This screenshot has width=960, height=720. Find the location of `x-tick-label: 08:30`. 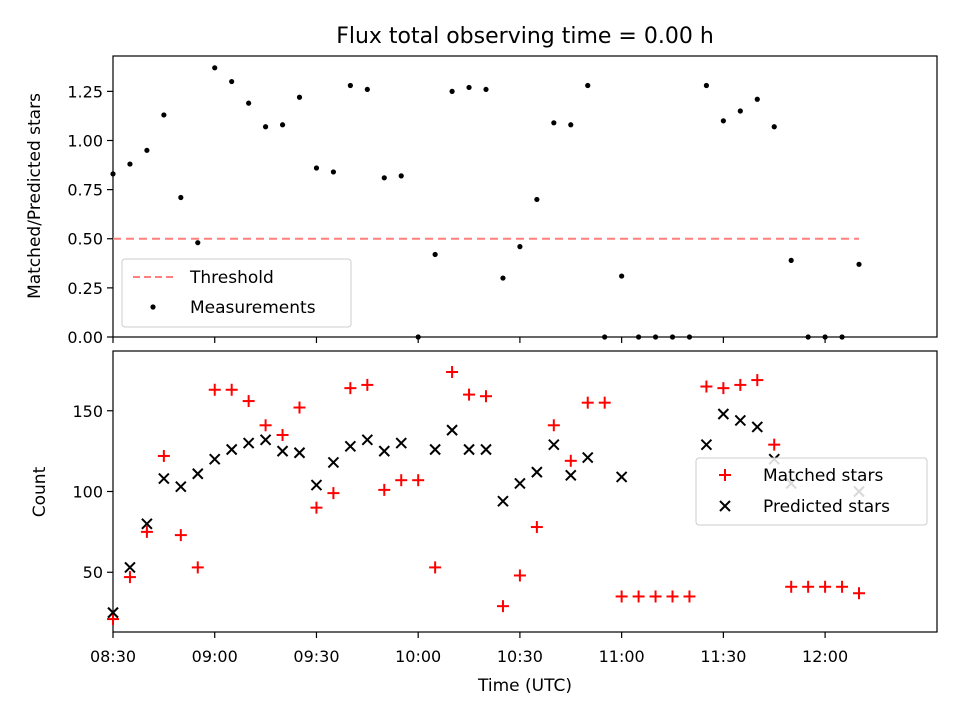

x-tick-label: 08:30 is located at coordinates (113, 656).